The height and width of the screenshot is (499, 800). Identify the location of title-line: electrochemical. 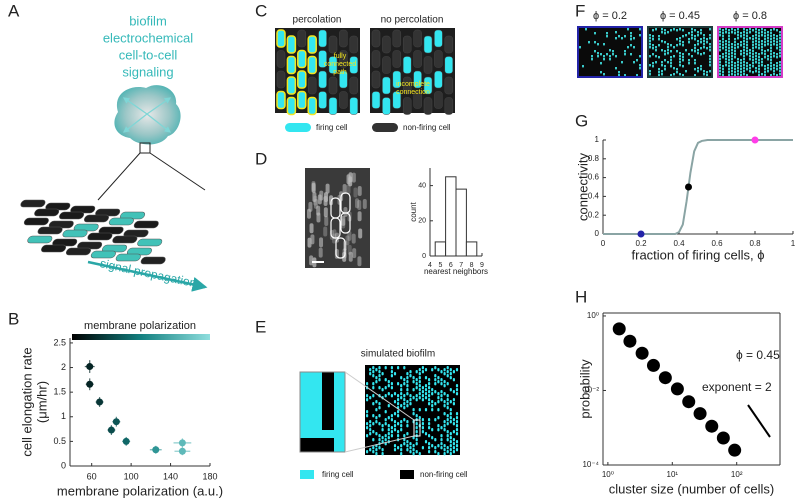
(148, 37).